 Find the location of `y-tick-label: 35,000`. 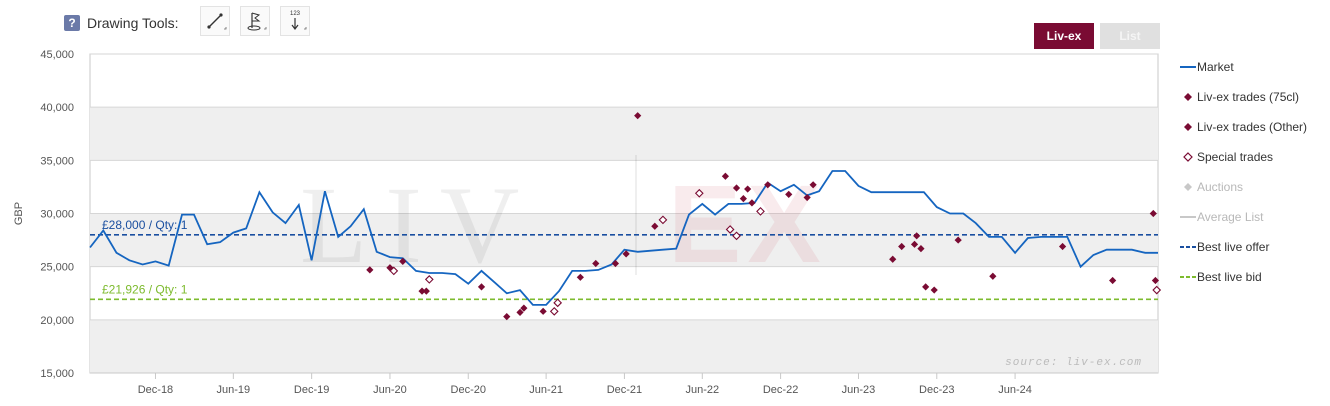

y-tick-label: 35,000 is located at coordinates (57, 161).